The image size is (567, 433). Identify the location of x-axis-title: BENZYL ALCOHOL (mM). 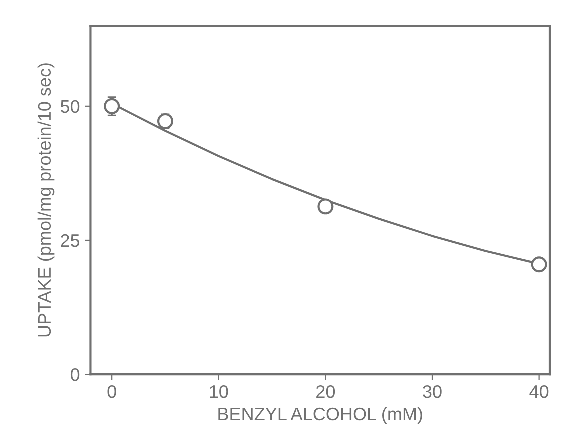
(320, 415).